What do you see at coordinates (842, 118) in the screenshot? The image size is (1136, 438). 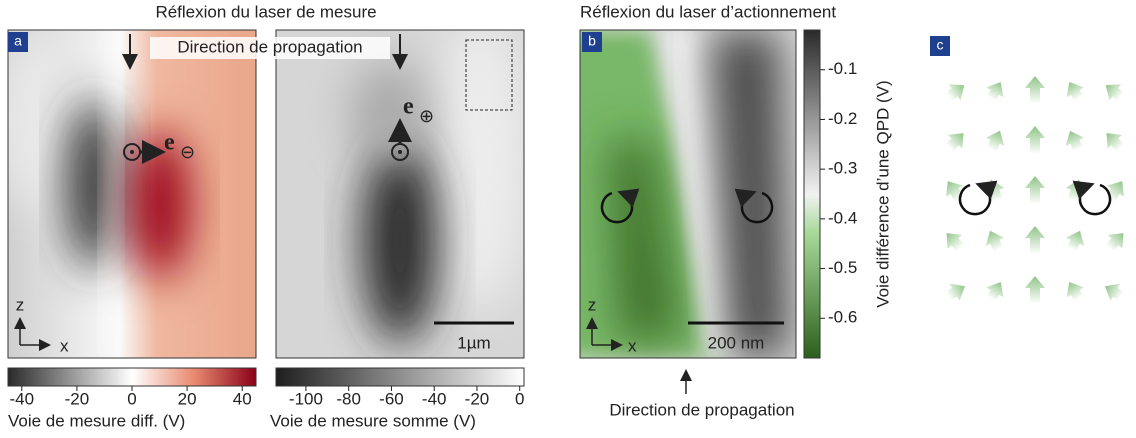 I see `tick-label: -0.2` at bounding box center [842, 118].